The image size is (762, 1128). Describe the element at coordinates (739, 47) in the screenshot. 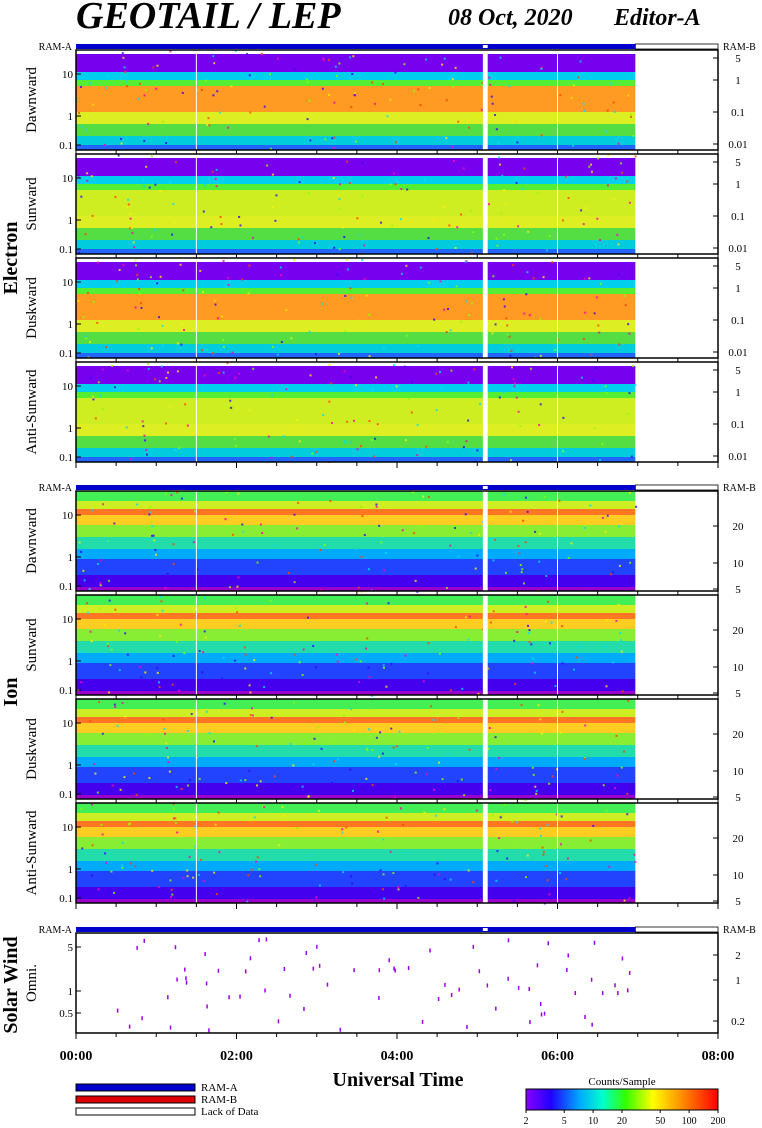

I see `ram-right-label: RAM-B` at that location.